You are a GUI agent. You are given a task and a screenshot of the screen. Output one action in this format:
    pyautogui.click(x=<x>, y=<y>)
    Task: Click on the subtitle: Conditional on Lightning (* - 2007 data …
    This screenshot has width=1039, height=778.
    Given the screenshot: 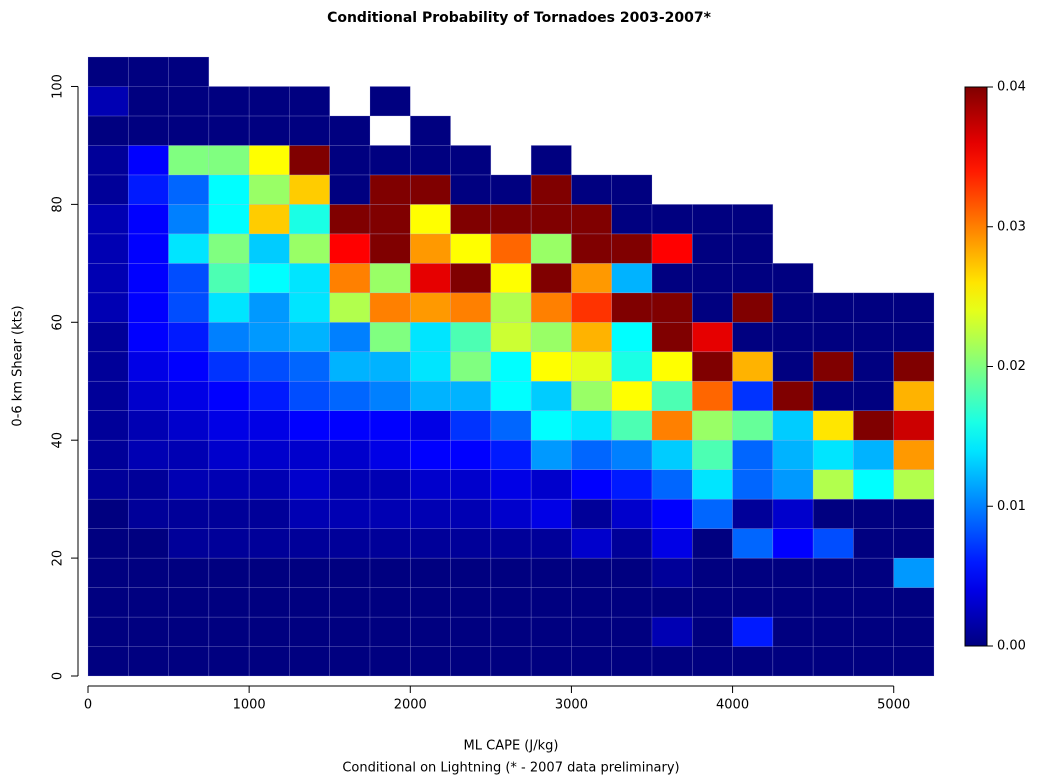 What is the action you would take?
    pyautogui.click(x=510, y=768)
    